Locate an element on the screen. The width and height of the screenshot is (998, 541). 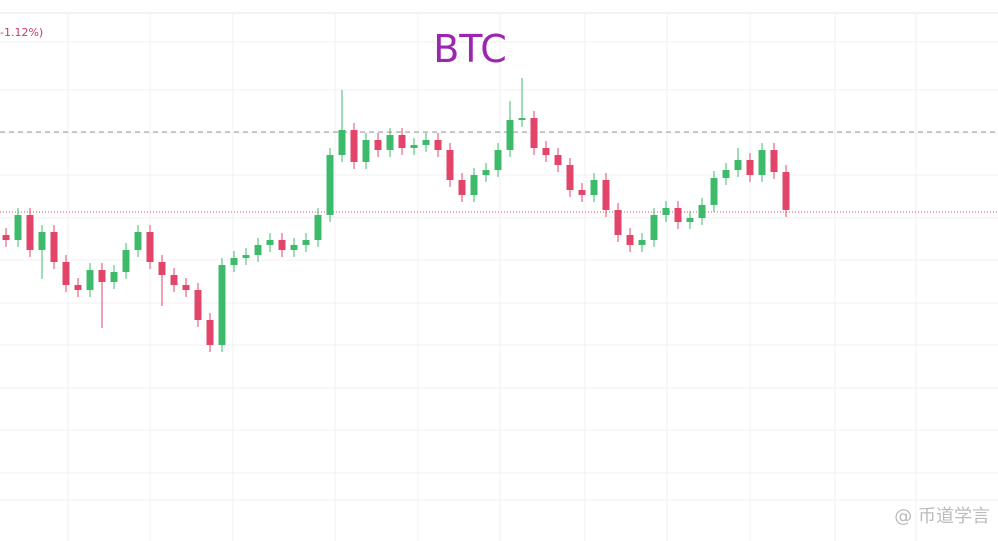
watermark: @ 币道学言 is located at coordinates (942, 516).